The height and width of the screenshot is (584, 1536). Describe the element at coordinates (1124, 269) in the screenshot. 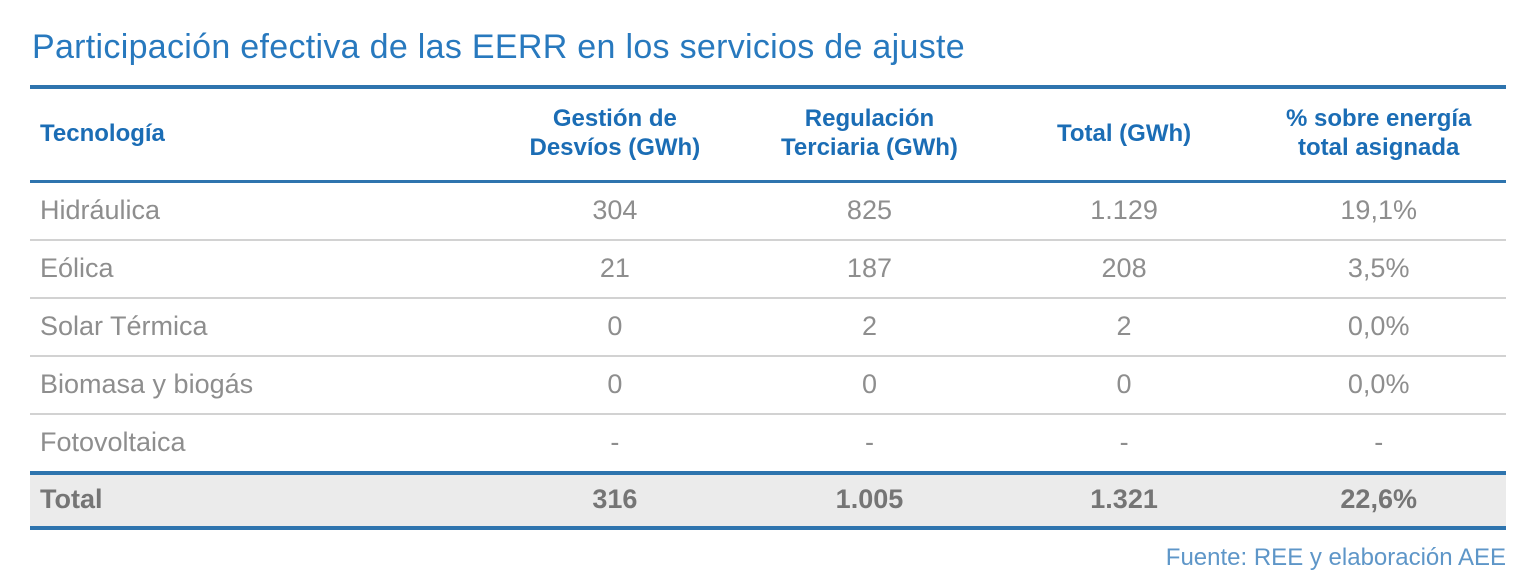

I see `cell-total: 208` at that location.